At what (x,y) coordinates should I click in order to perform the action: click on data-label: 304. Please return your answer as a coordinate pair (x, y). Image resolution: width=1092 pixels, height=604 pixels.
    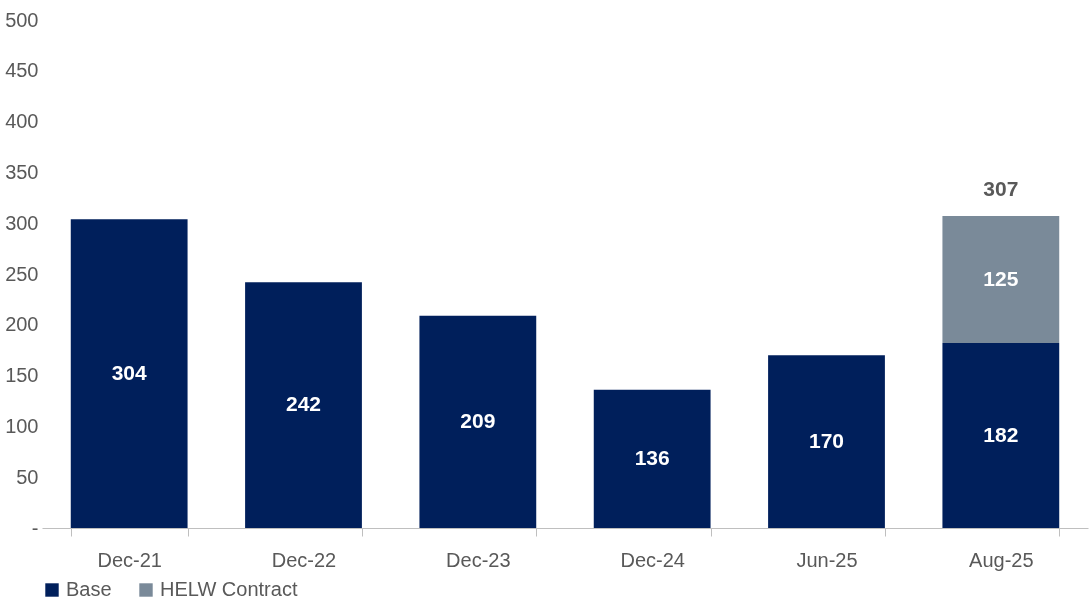
    Looking at the image, I should click on (129, 372).